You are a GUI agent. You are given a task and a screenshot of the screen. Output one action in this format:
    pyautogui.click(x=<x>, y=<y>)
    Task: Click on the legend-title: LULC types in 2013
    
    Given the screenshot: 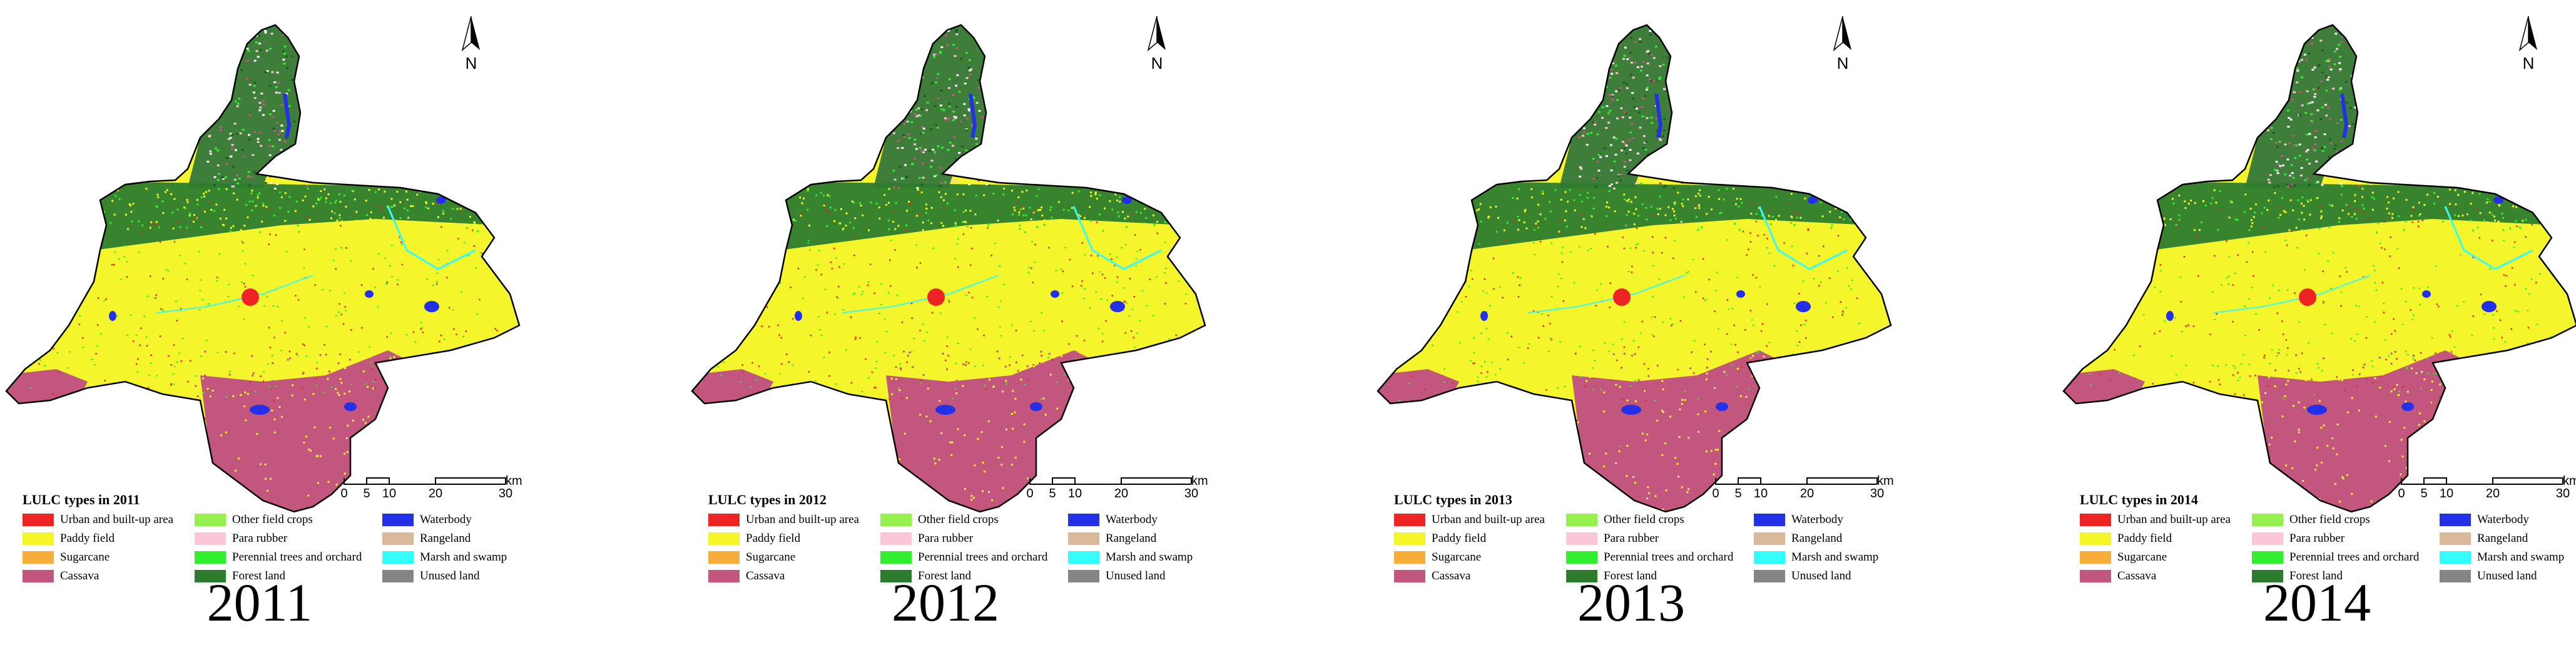 What is the action you would take?
    pyautogui.click(x=1453, y=499)
    